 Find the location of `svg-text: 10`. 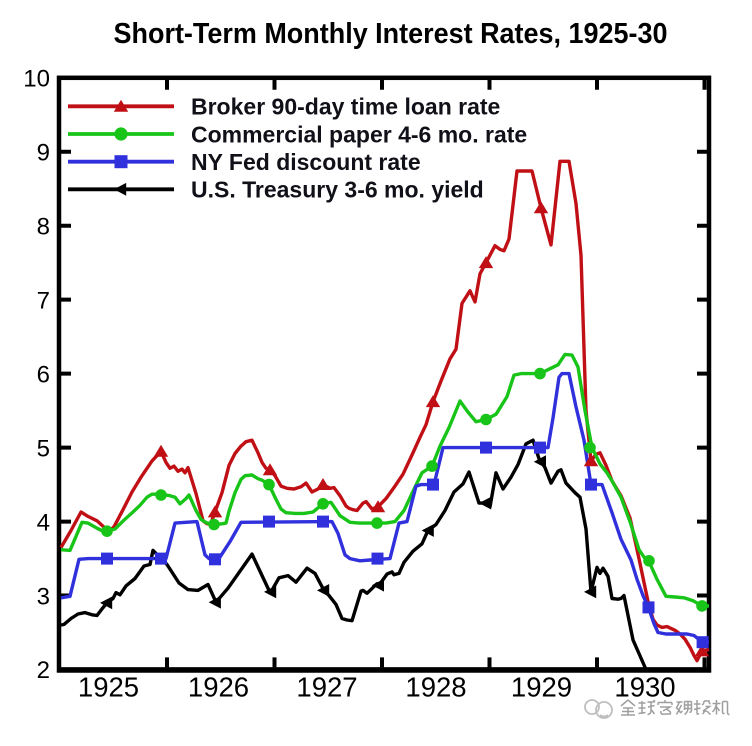

svg-text: 10 is located at coordinates (36, 79).